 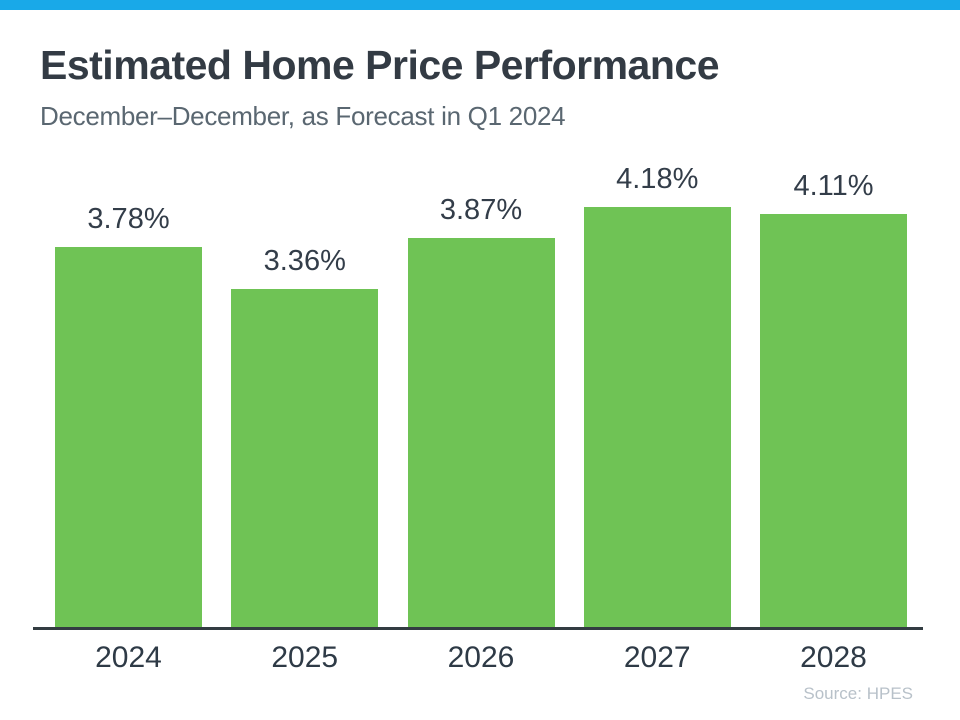 I want to click on bar-value-label: 4.11%, so click(x=833, y=186).